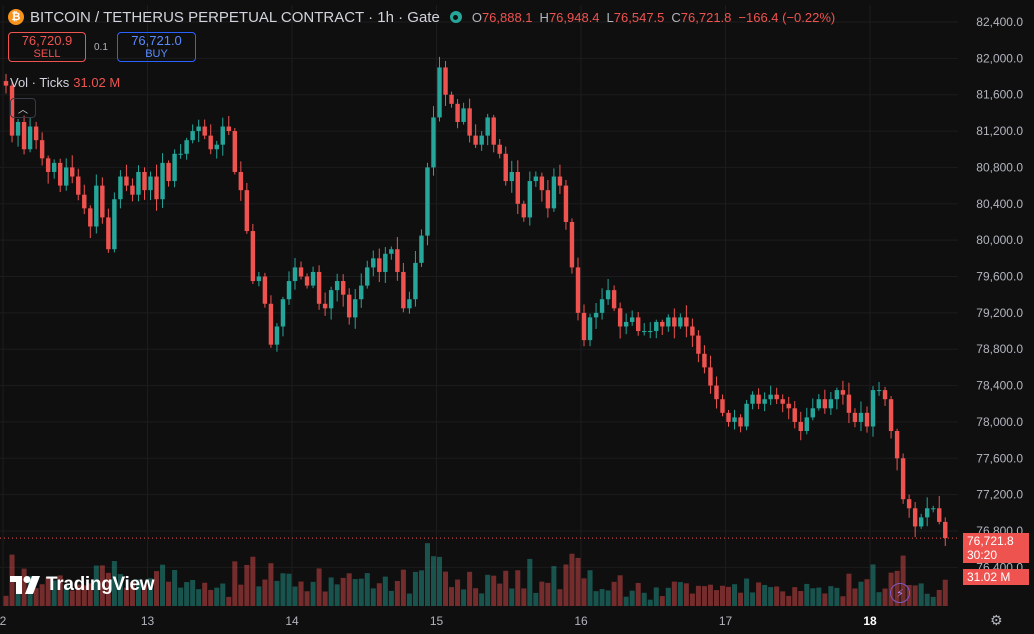 The width and height of the screenshot is (1034, 634). I want to click on buy-price: 76,721.0, so click(156, 40).